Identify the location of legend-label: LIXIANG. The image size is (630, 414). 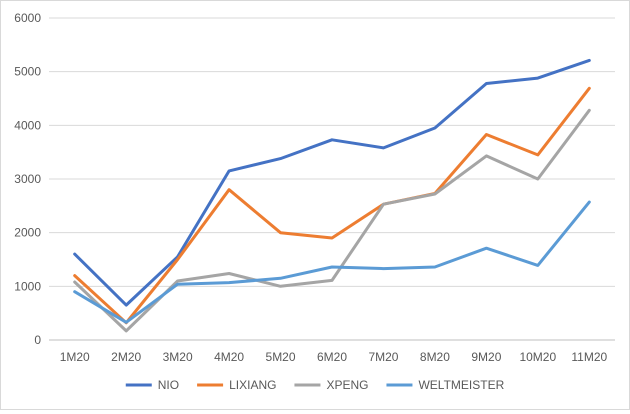
(252, 385).